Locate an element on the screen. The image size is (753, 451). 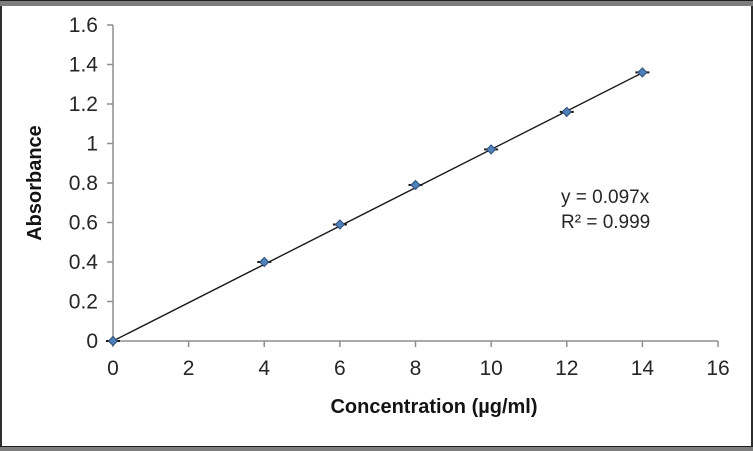
x-tick-label: 2 is located at coordinates (189, 368).